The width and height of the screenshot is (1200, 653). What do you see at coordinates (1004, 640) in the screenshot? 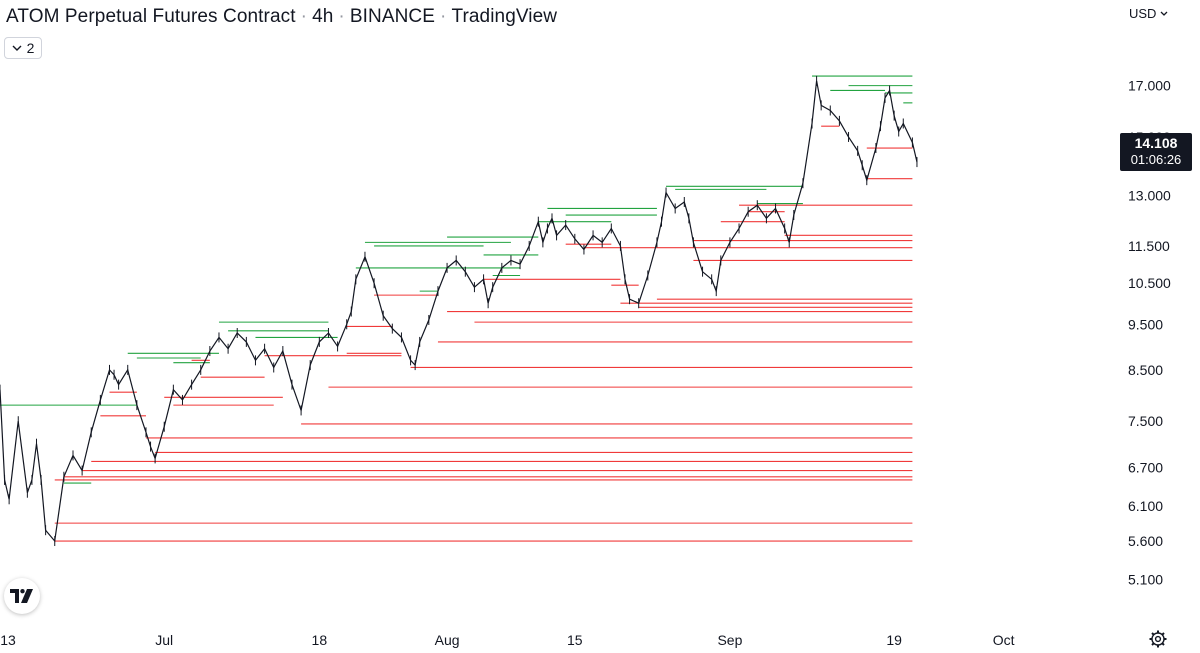
I see `time-tick-label: Oct` at bounding box center [1004, 640].